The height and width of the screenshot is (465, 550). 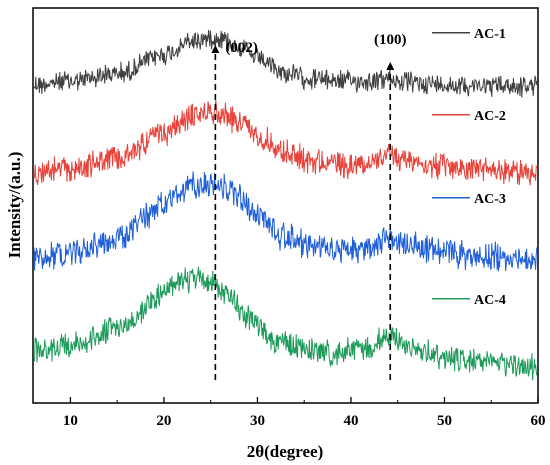 What do you see at coordinates (304, 413) in the screenshot?
I see `x-axis-ticks: 10 20 30 40 50 60` at bounding box center [304, 413].